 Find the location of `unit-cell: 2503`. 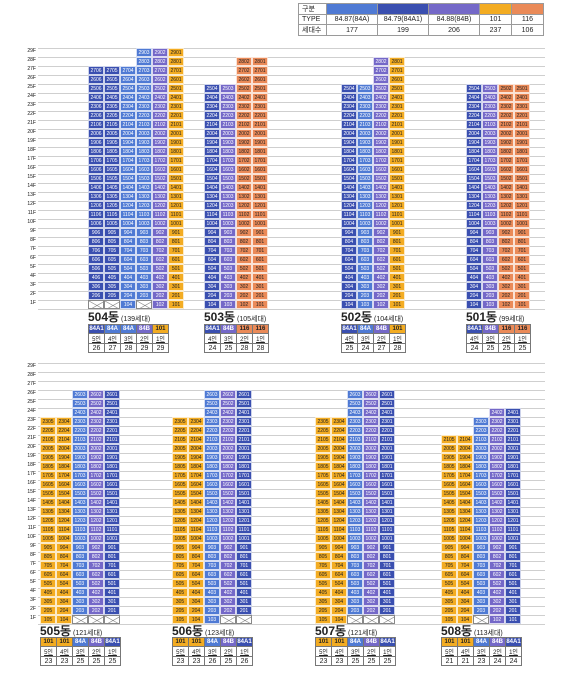

unit-cell: 2503 is located at coordinates (490, 88).